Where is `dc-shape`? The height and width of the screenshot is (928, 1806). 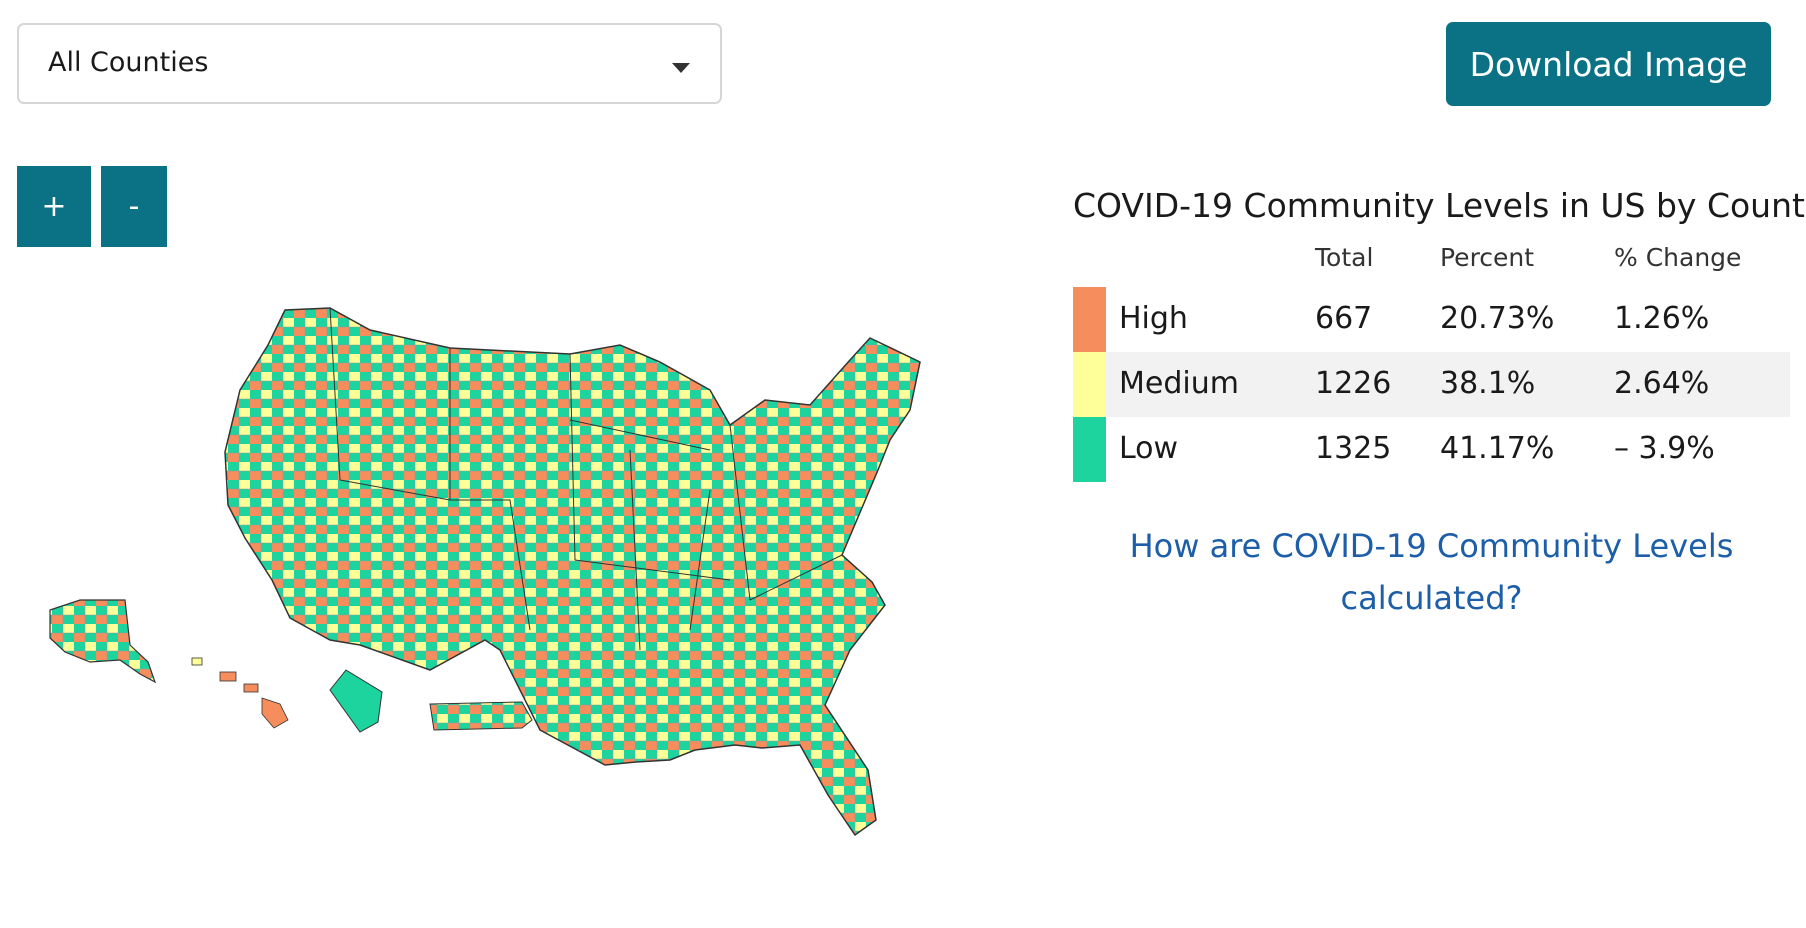 dc-shape is located at coordinates (356, 701).